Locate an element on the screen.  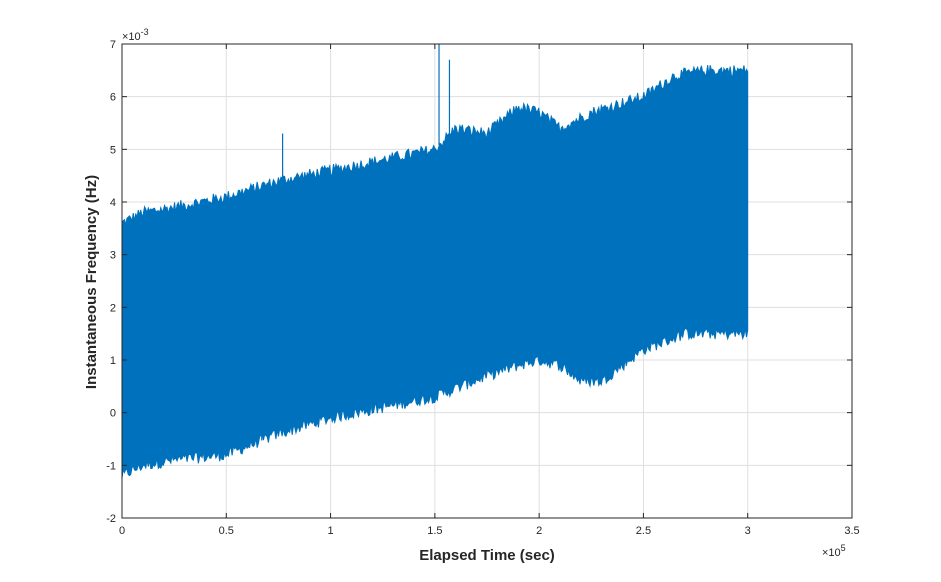
x-tick-label: 1 is located at coordinates (331, 531).